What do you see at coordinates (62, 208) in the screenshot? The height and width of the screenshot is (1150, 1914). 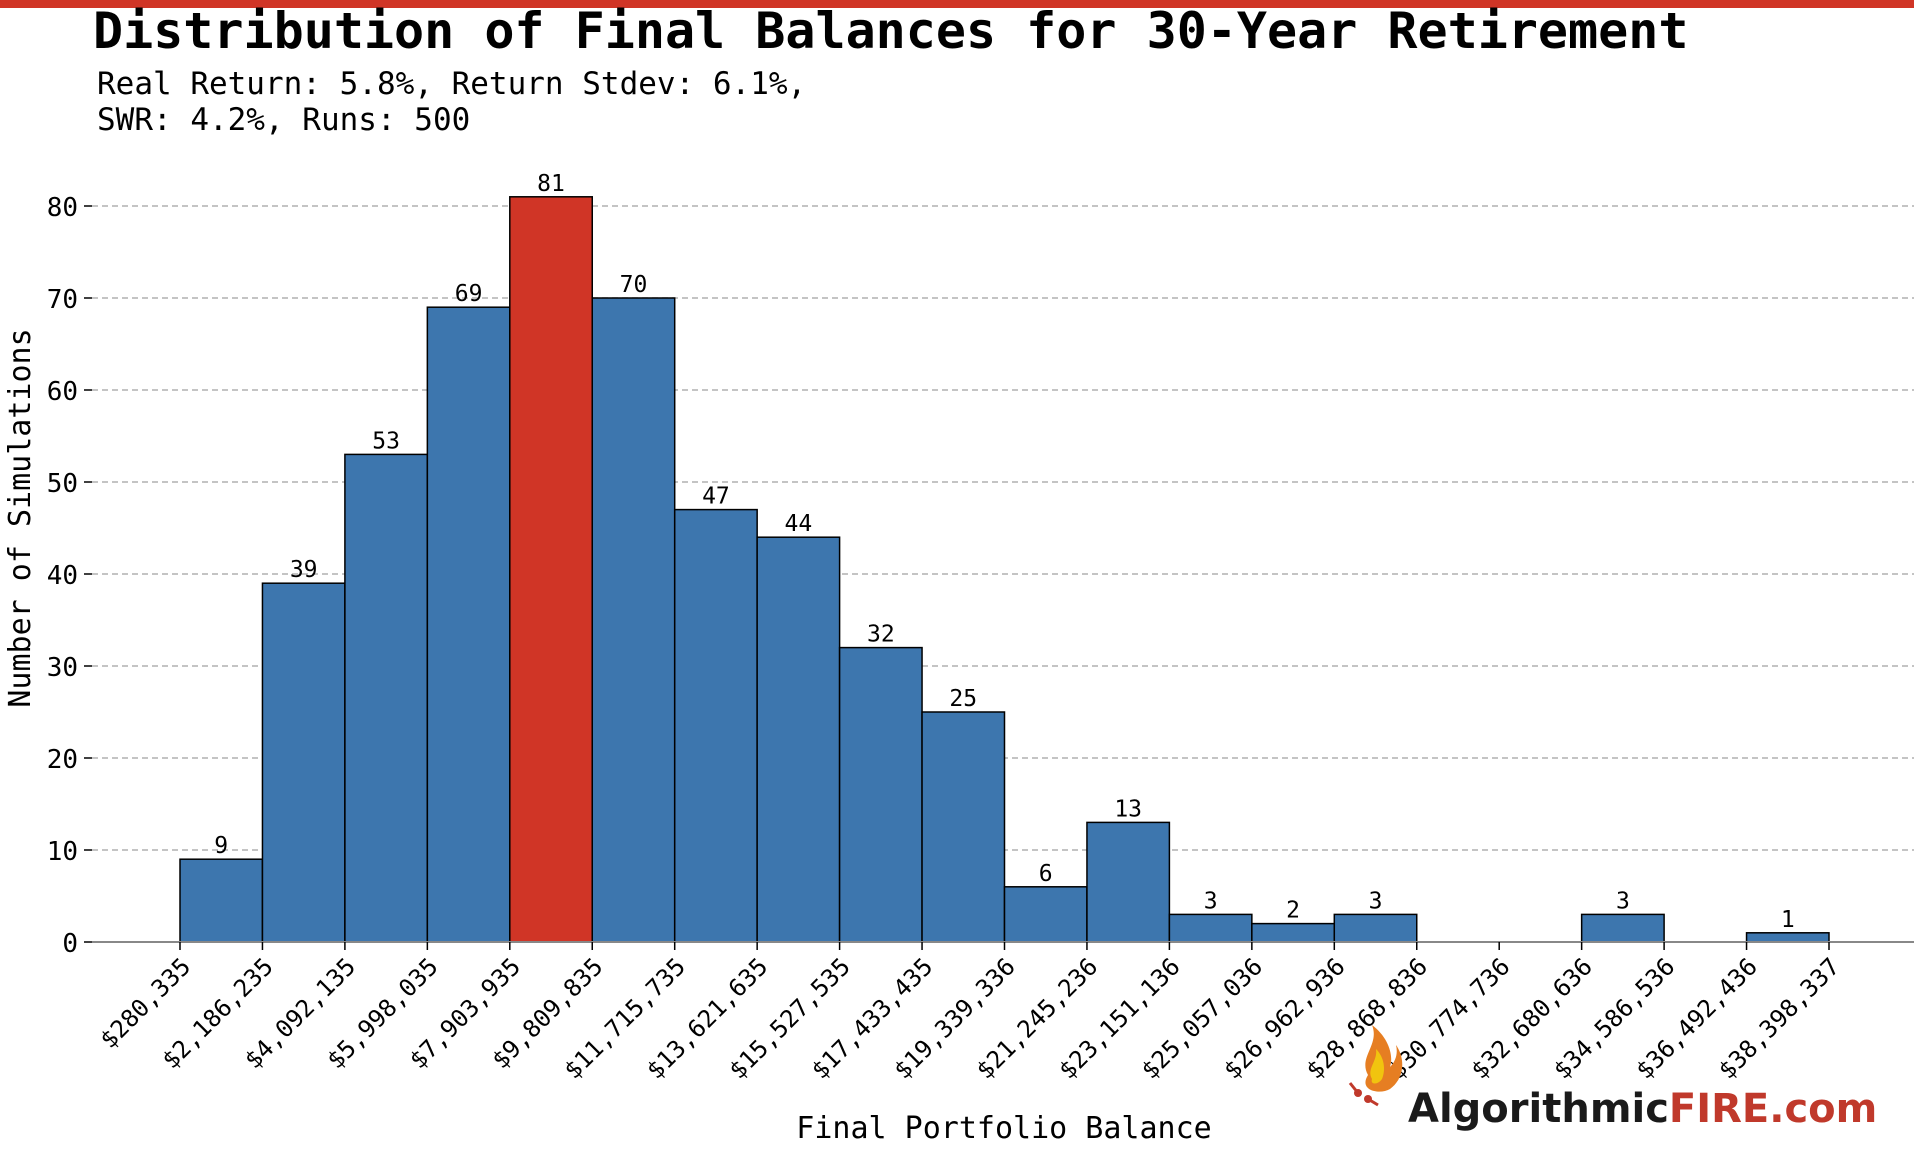 I see `y-tick-label: 80` at bounding box center [62, 208].